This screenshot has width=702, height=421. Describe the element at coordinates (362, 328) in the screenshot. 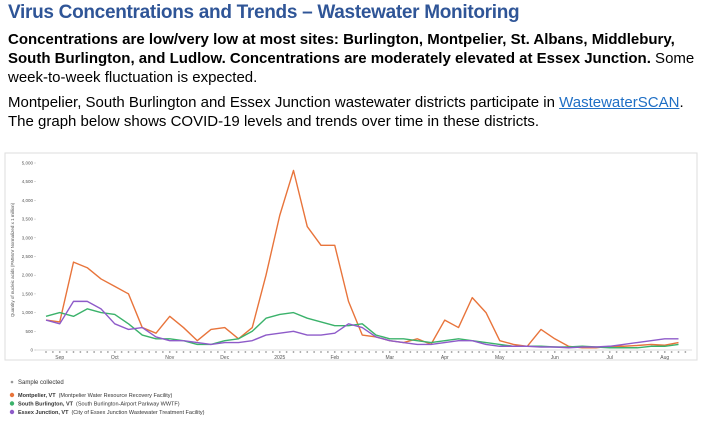

I see `series-line` at that location.